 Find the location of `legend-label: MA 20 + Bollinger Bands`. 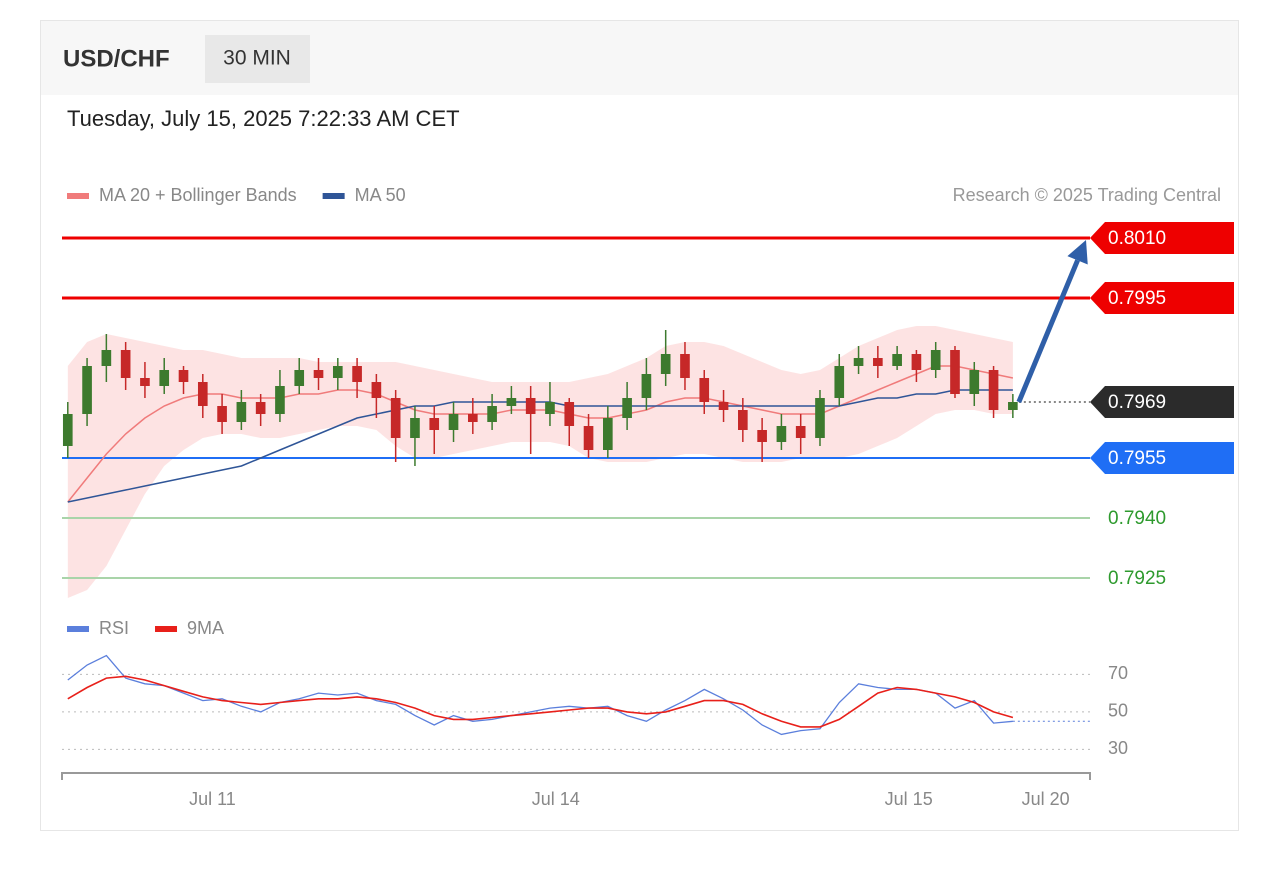

legend-label: MA 20 + Bollinger Bands is located at coordinates (198, 195).